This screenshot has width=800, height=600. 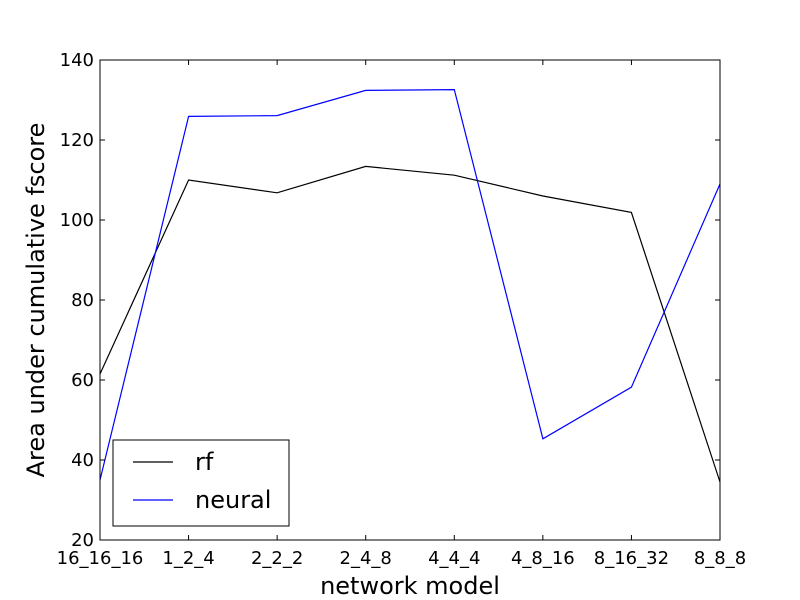 I want to click on legend: rf neural, so click(x=201, y=483).